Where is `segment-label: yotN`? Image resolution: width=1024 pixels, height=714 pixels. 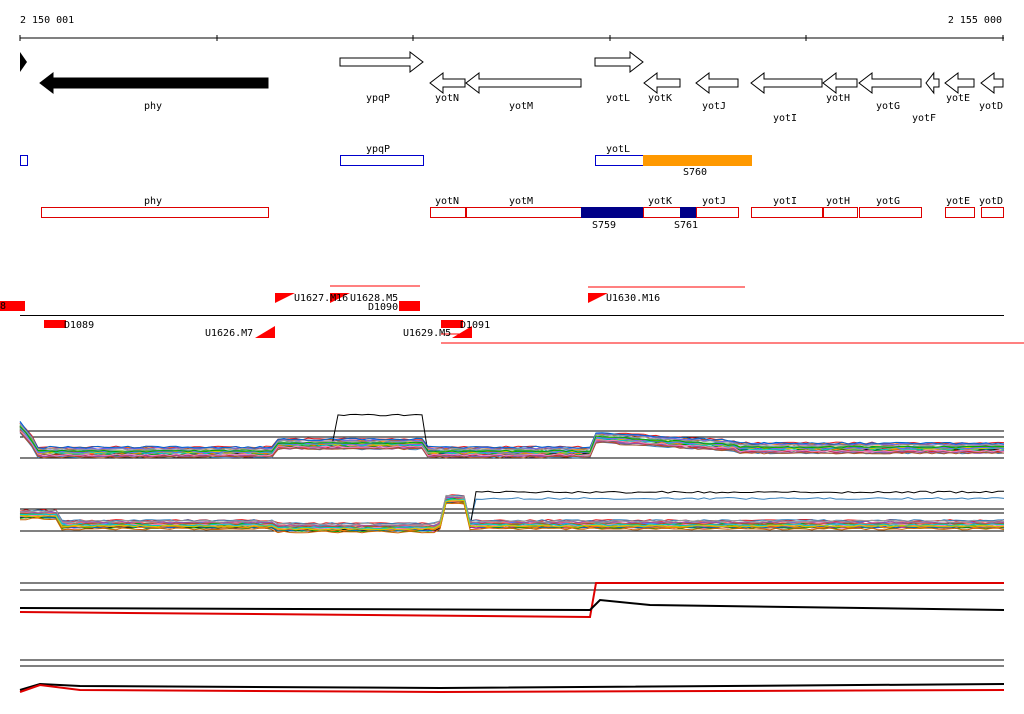 segment-label: yotN is located at coordinates (447, 201).